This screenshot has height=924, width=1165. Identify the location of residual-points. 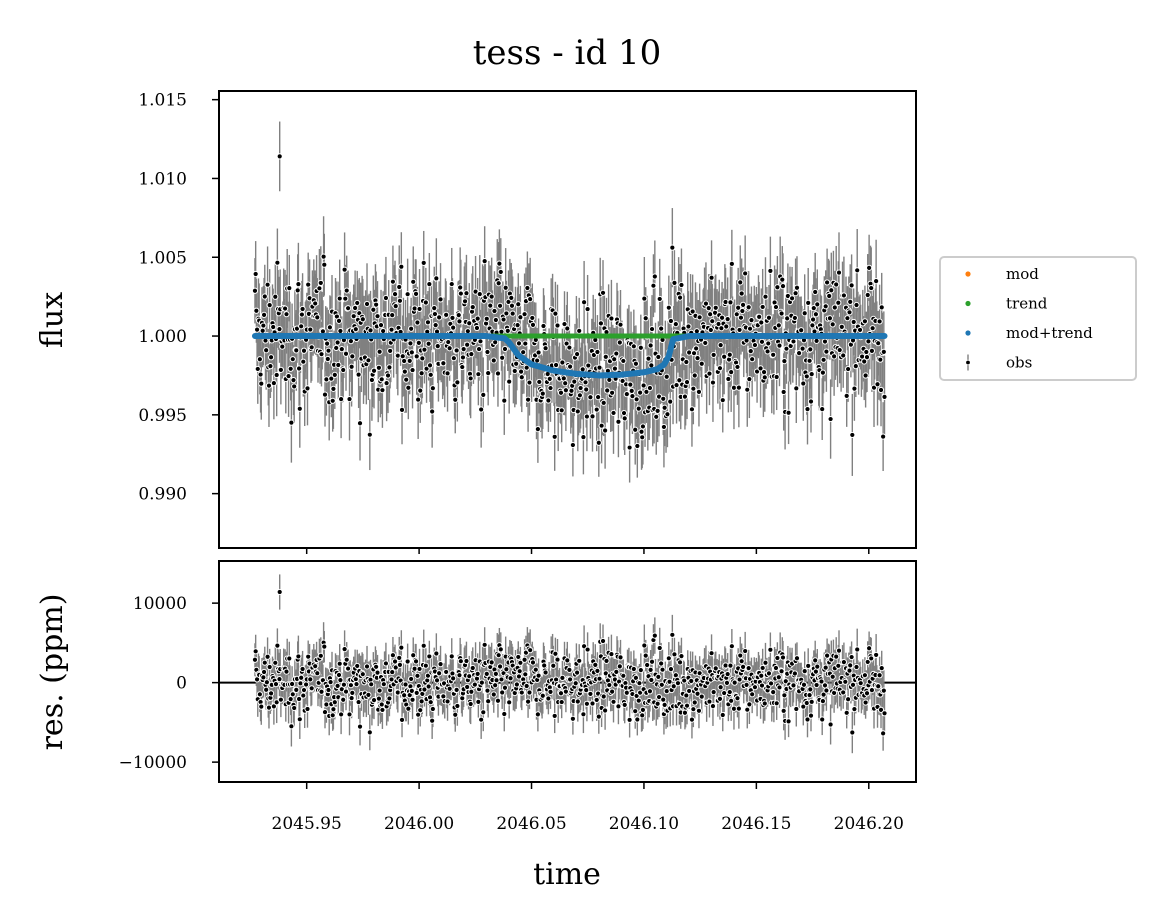
(569, 662).